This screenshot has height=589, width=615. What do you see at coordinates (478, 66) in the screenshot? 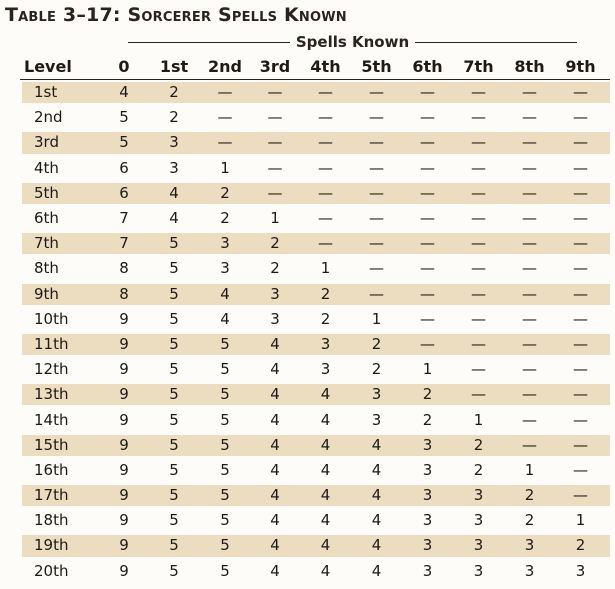
I see `column-header-7th: 7th` at bounding box center [478, 66].